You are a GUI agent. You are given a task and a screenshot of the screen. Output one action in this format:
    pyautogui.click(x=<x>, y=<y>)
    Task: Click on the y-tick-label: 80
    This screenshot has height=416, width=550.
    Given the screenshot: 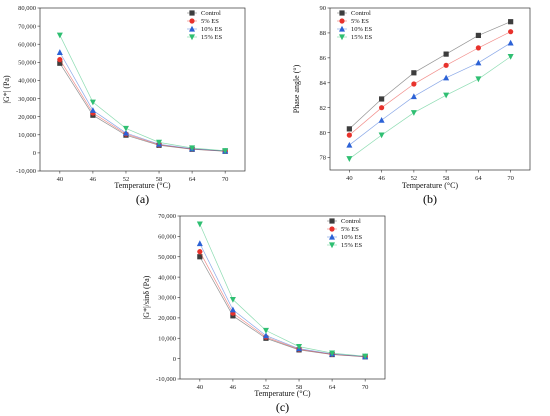 What is the action you would take?
    pyautogui.click(x=323, y=133)
    